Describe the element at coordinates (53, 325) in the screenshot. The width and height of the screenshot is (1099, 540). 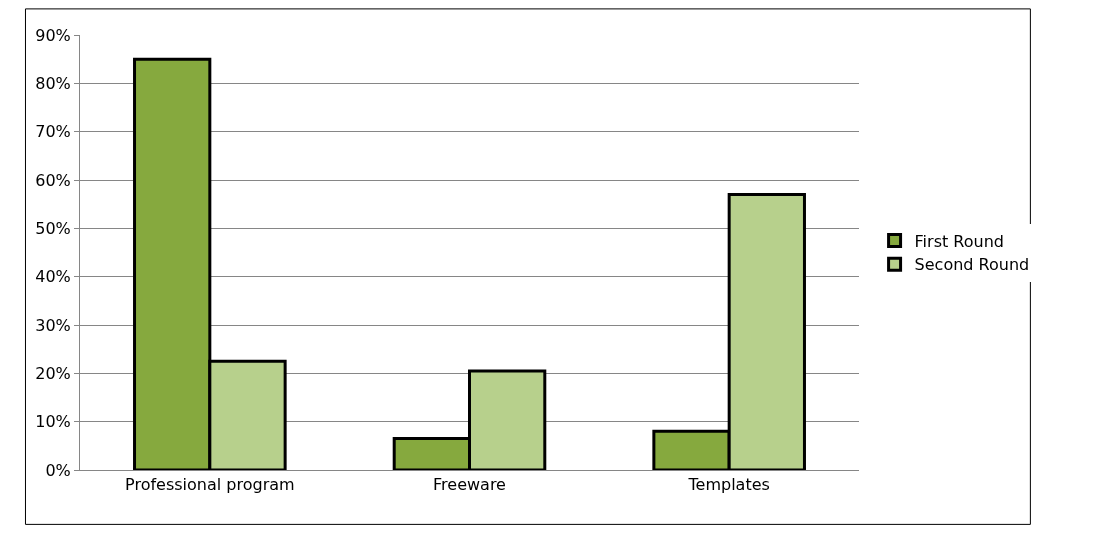
I see `y-tick-label: 30%` at that location.